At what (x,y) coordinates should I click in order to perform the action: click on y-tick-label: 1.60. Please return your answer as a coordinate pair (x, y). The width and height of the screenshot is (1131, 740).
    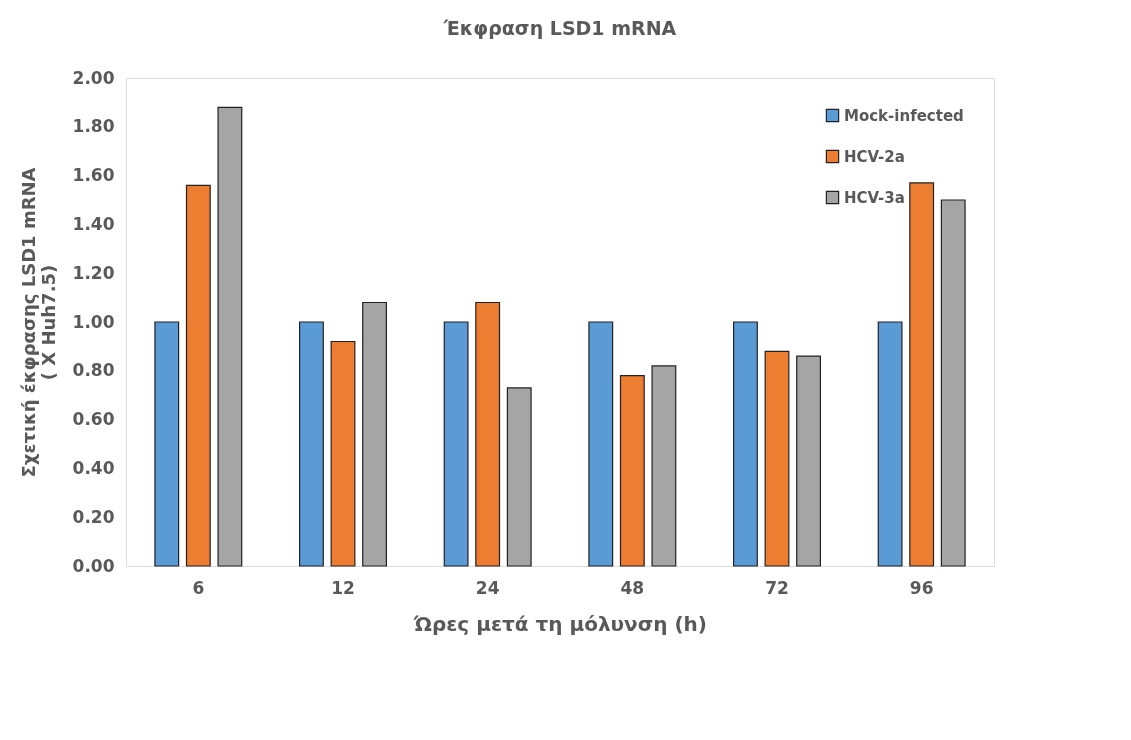
    Looking at the image, I should click on (93, 175).